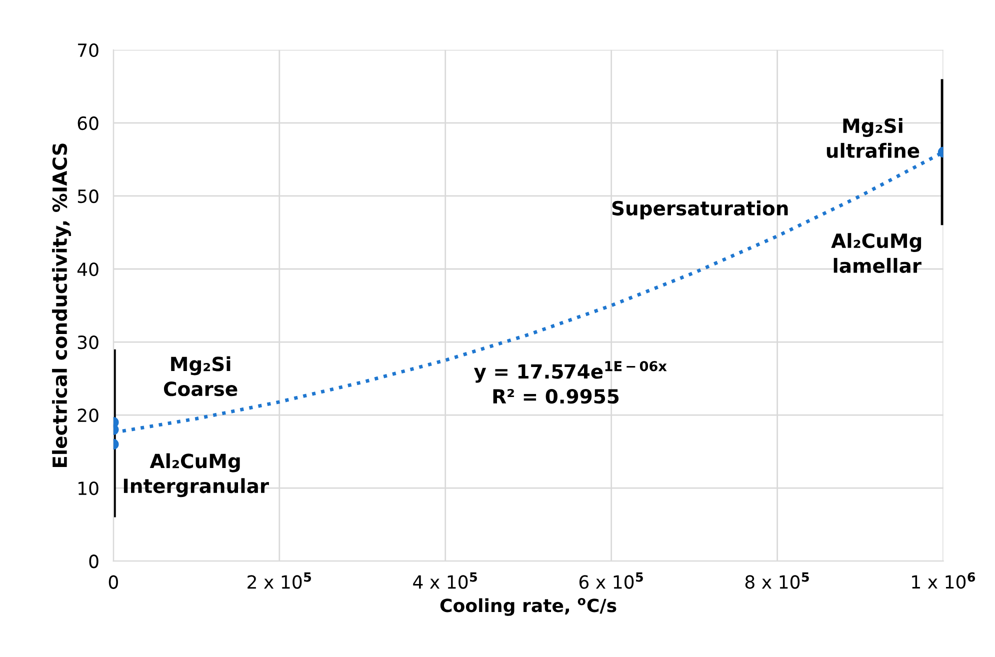 This screenshot has width=995, height=657. I want to click on y-tick-label: 50, so click(88, 196).